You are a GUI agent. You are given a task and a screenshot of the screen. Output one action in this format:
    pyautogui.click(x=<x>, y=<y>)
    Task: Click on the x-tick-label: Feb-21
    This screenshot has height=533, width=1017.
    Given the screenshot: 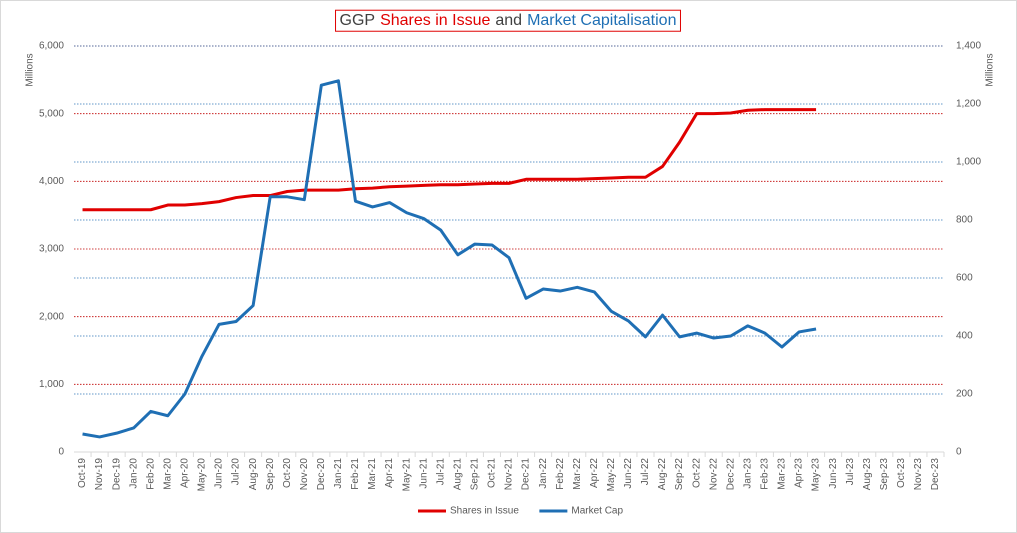 What is the action you would take?
    pyautogui.click(x=355, y=474)
    